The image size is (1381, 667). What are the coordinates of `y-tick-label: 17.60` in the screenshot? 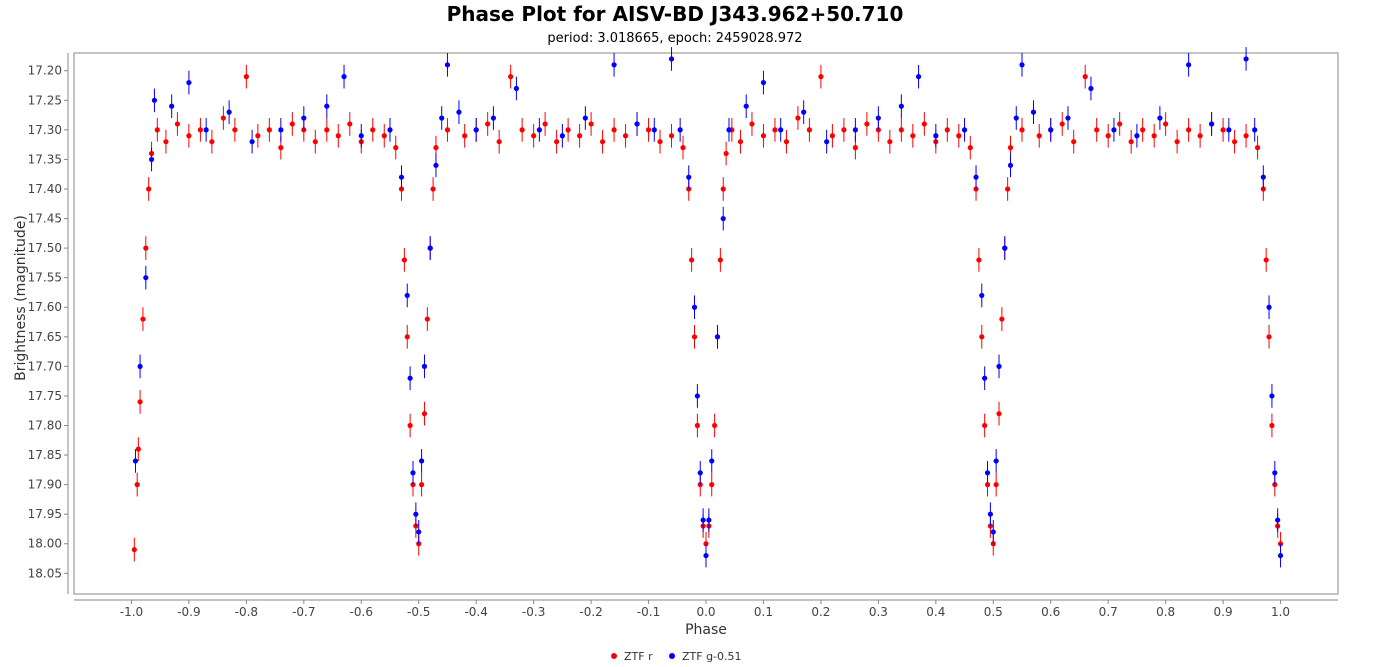 It's located at (45, 307).